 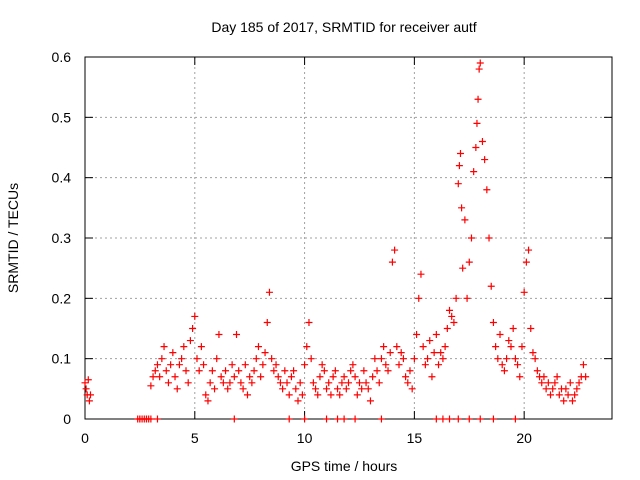 I want to click on y-tick-label: 0.6, so click(x=62, y=57).